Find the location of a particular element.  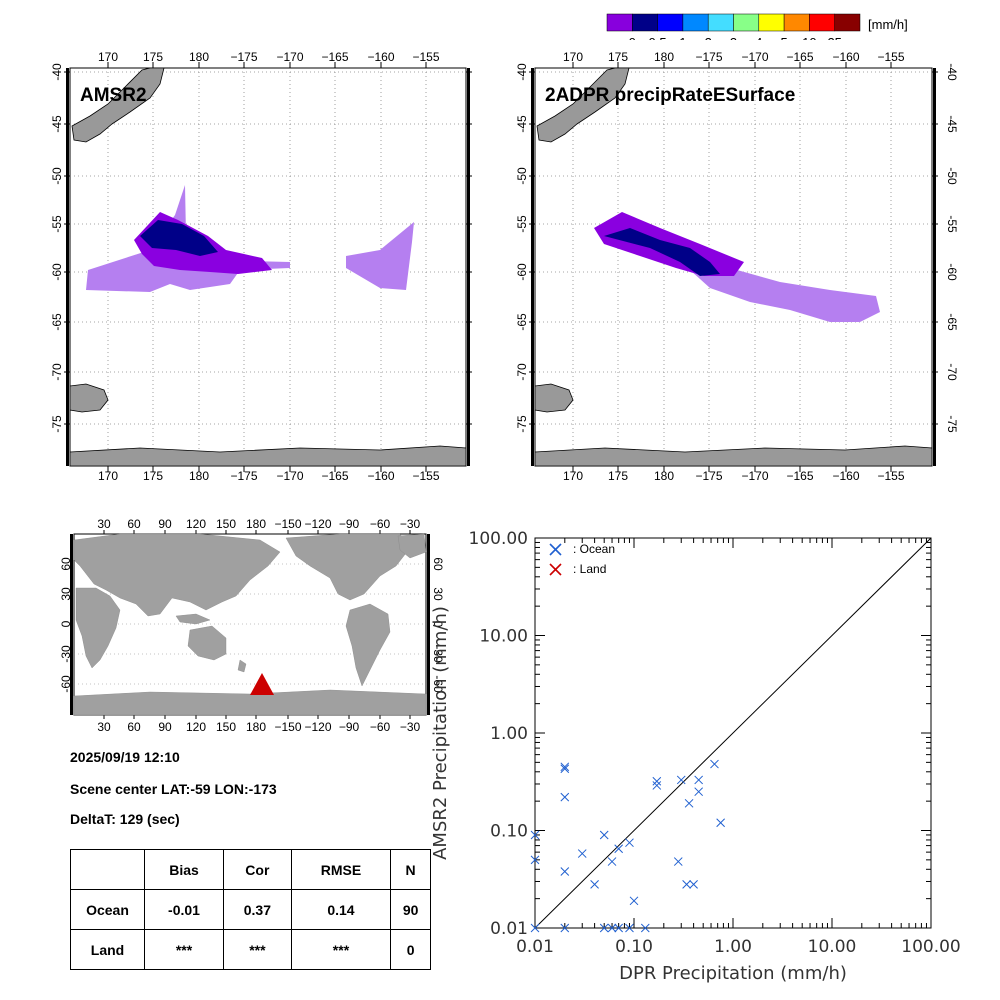

lon-tick-label: −120 is located at coordinates (317, 727).